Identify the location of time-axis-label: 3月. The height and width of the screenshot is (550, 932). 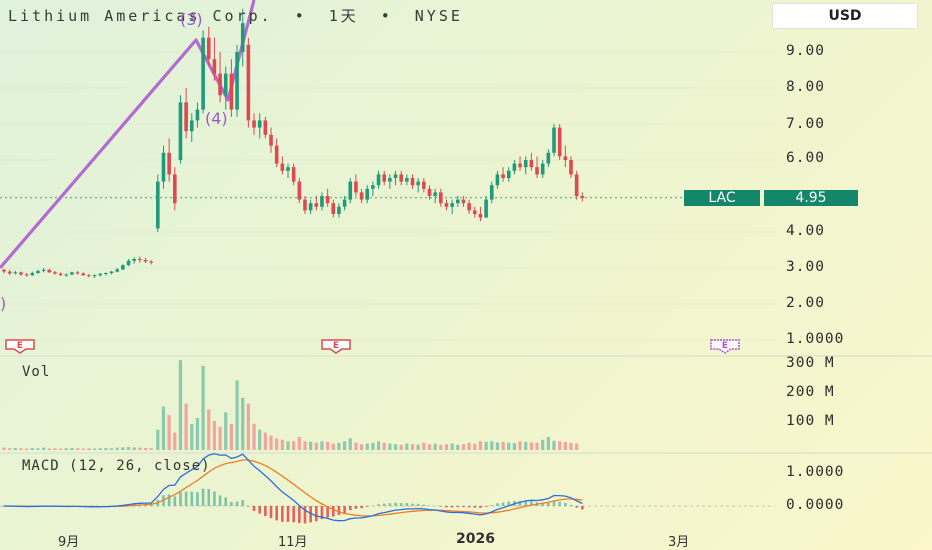
(679, 542).